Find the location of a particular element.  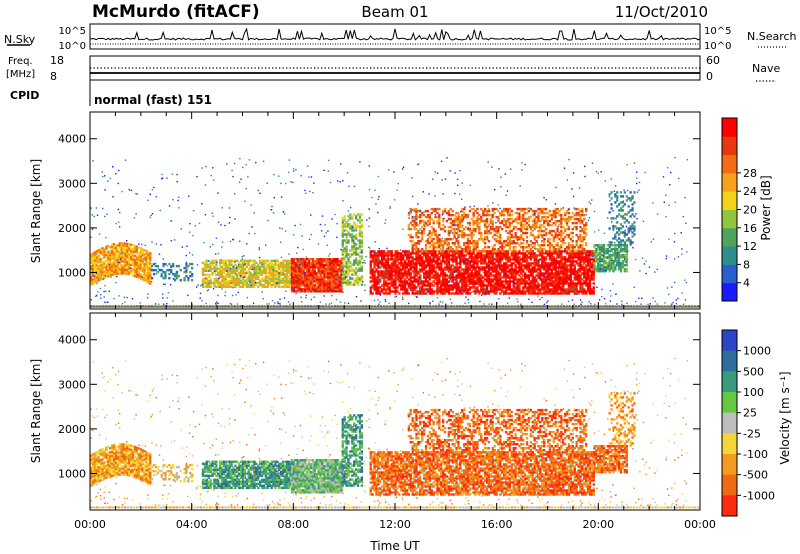

cpid-row: CPID normal (fast) 151 is located at coordinates (111, 93).